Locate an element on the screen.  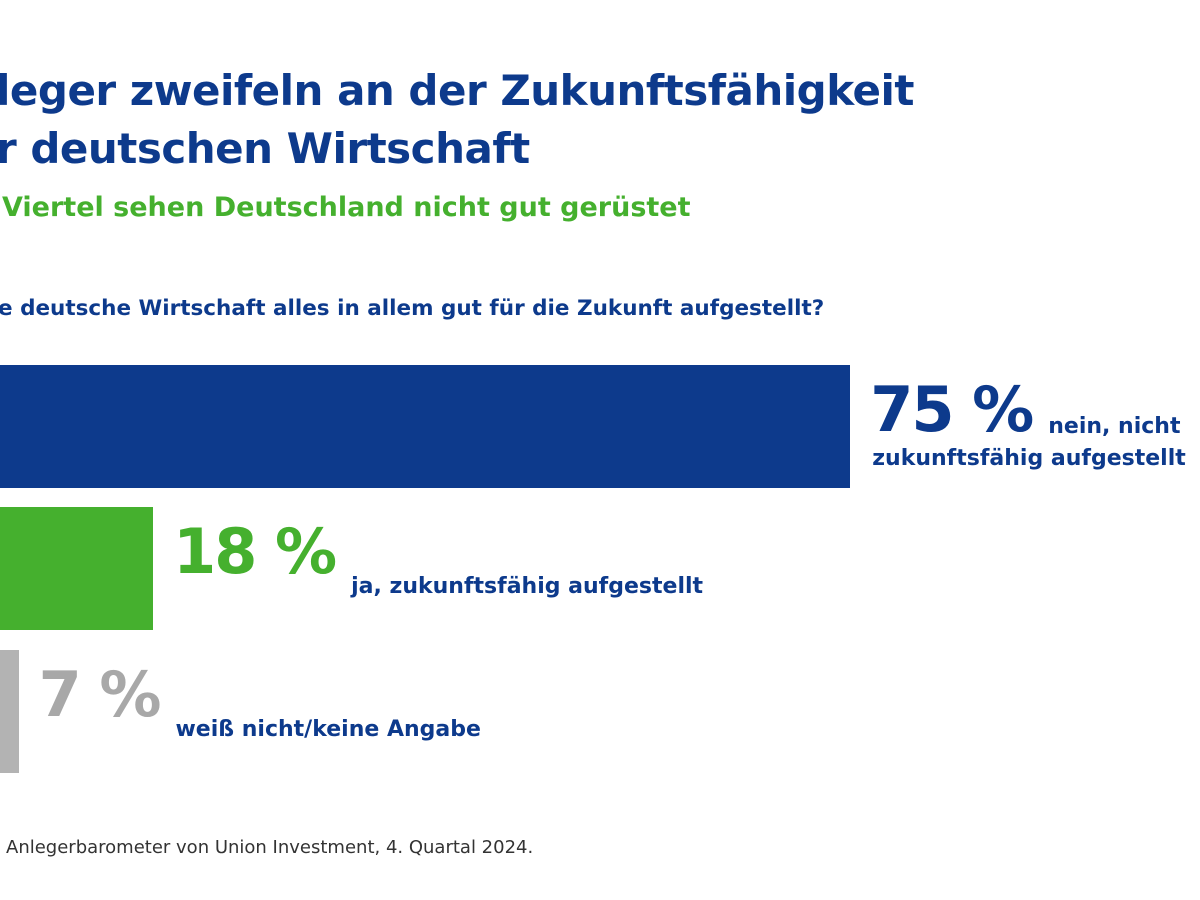
value-label-0: 75 % is located at coordinates (952, 409).